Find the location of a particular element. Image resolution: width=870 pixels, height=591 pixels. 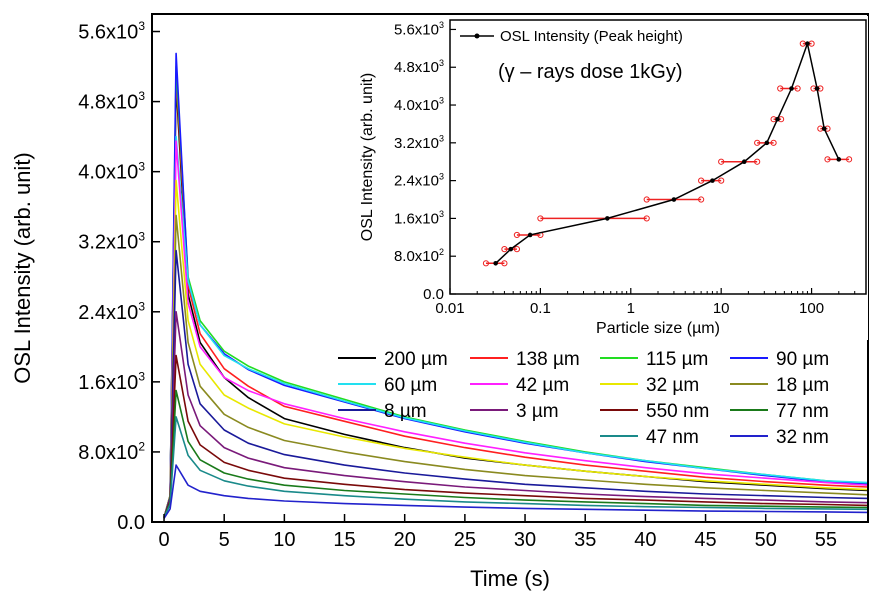

inset-x-tick-label: 1 is located at coordinates (631, 308).